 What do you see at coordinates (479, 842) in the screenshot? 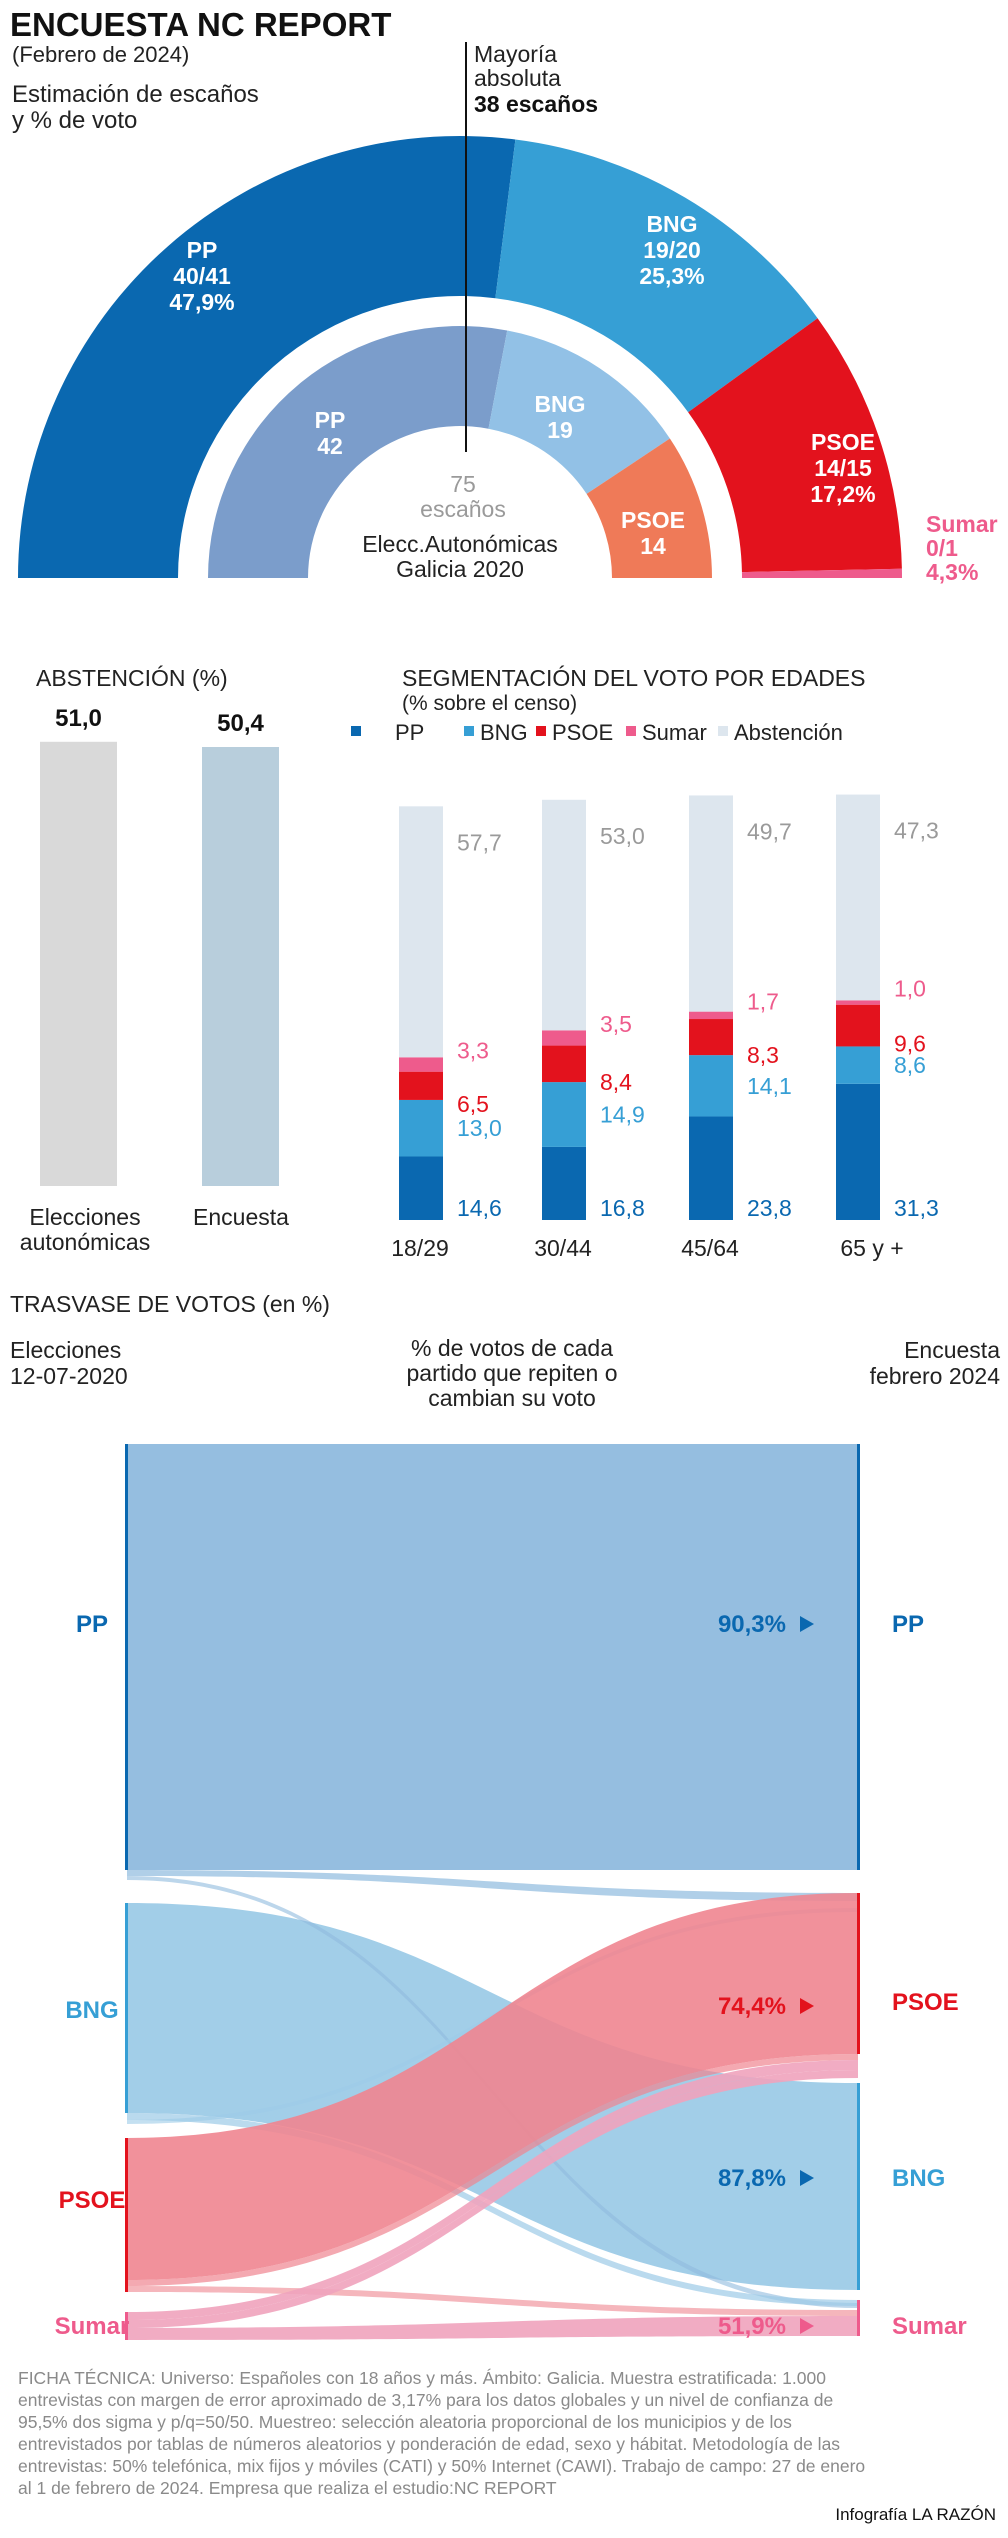
I see `age-value-label: 57,7` at bounding box center [479, 842].